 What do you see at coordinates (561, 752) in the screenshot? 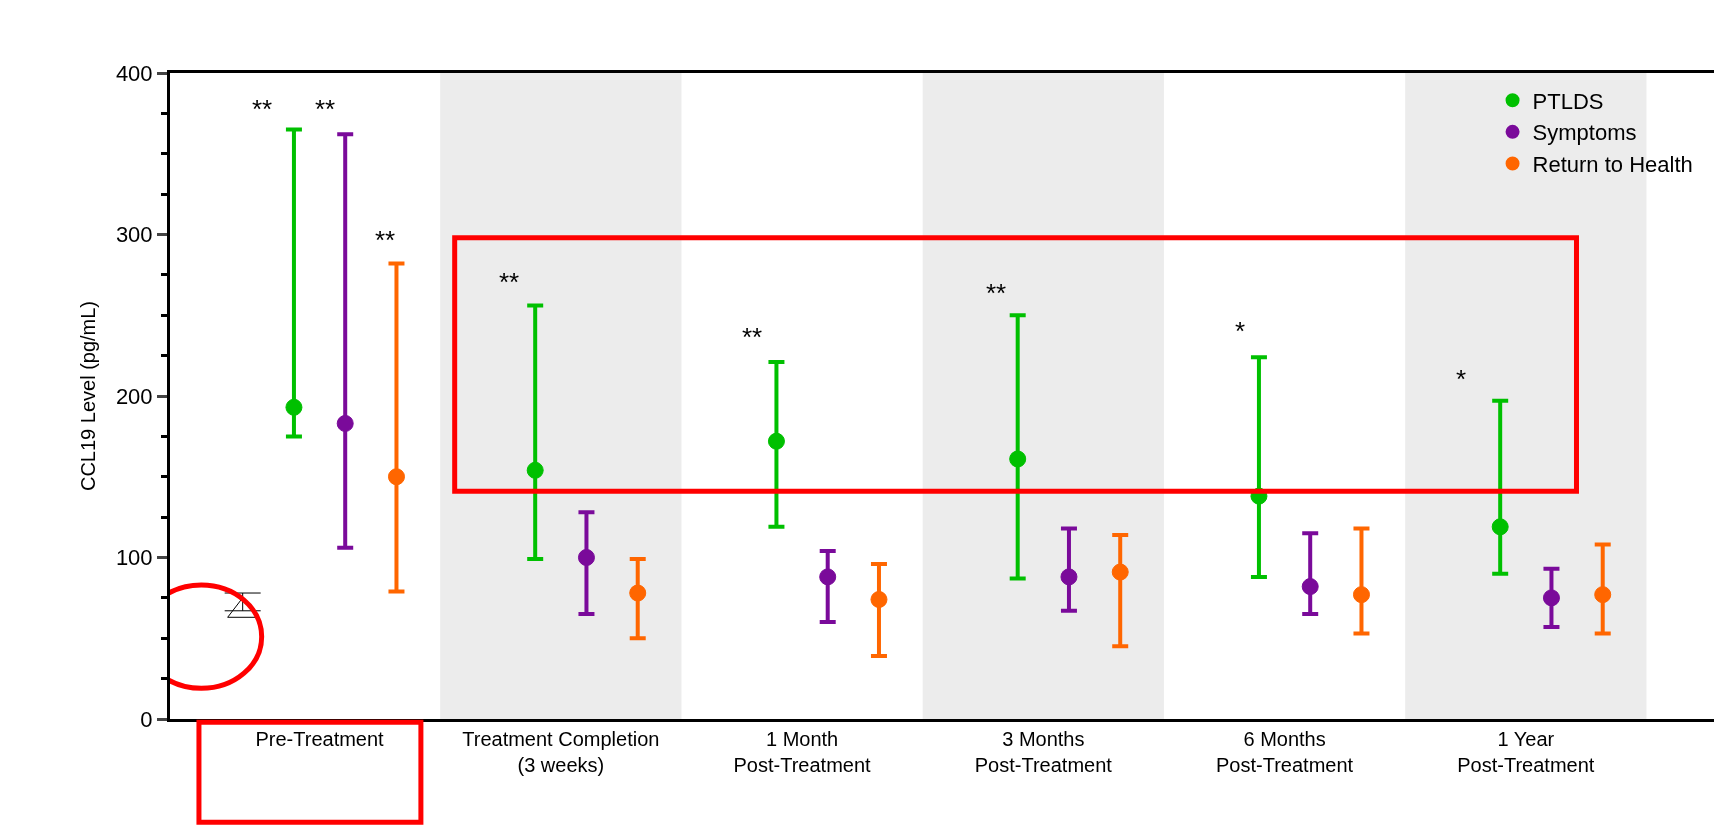
I see `x-tick-label: Treatment Completion (3 weeks)` at bounding box center [561, 752].